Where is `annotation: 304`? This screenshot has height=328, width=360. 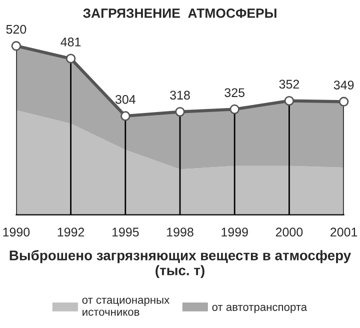
annotation: 304 is located at coordinates (125, 99).